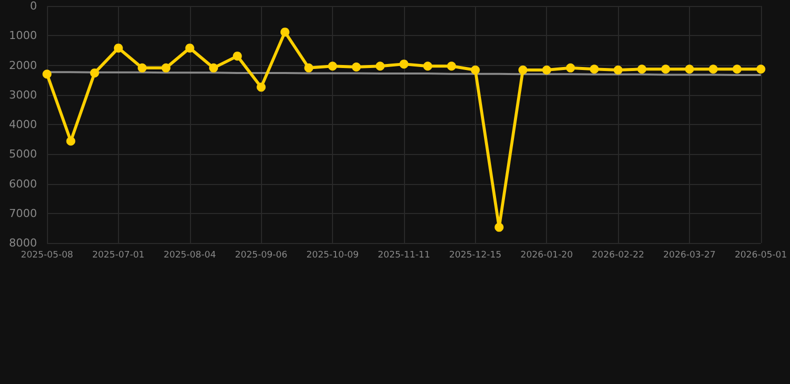 The width and height of the screenshot is (790, 384). Describe the element at coordinates (689, 255) in the screenshot. I see `x-tick-label: 2026-03-27` at that location.